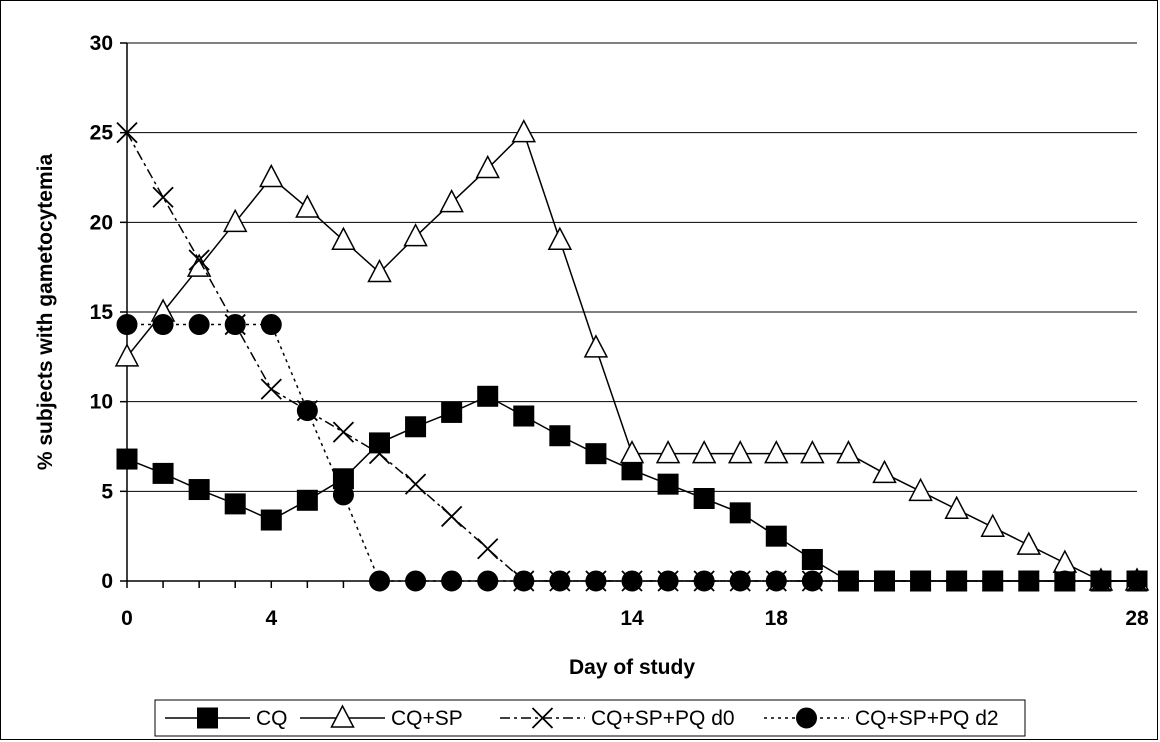  What do you see at coordinates (101, 402) in the screenshot?
I see `y-tick-label: 10` at bounding box center [101, 402].